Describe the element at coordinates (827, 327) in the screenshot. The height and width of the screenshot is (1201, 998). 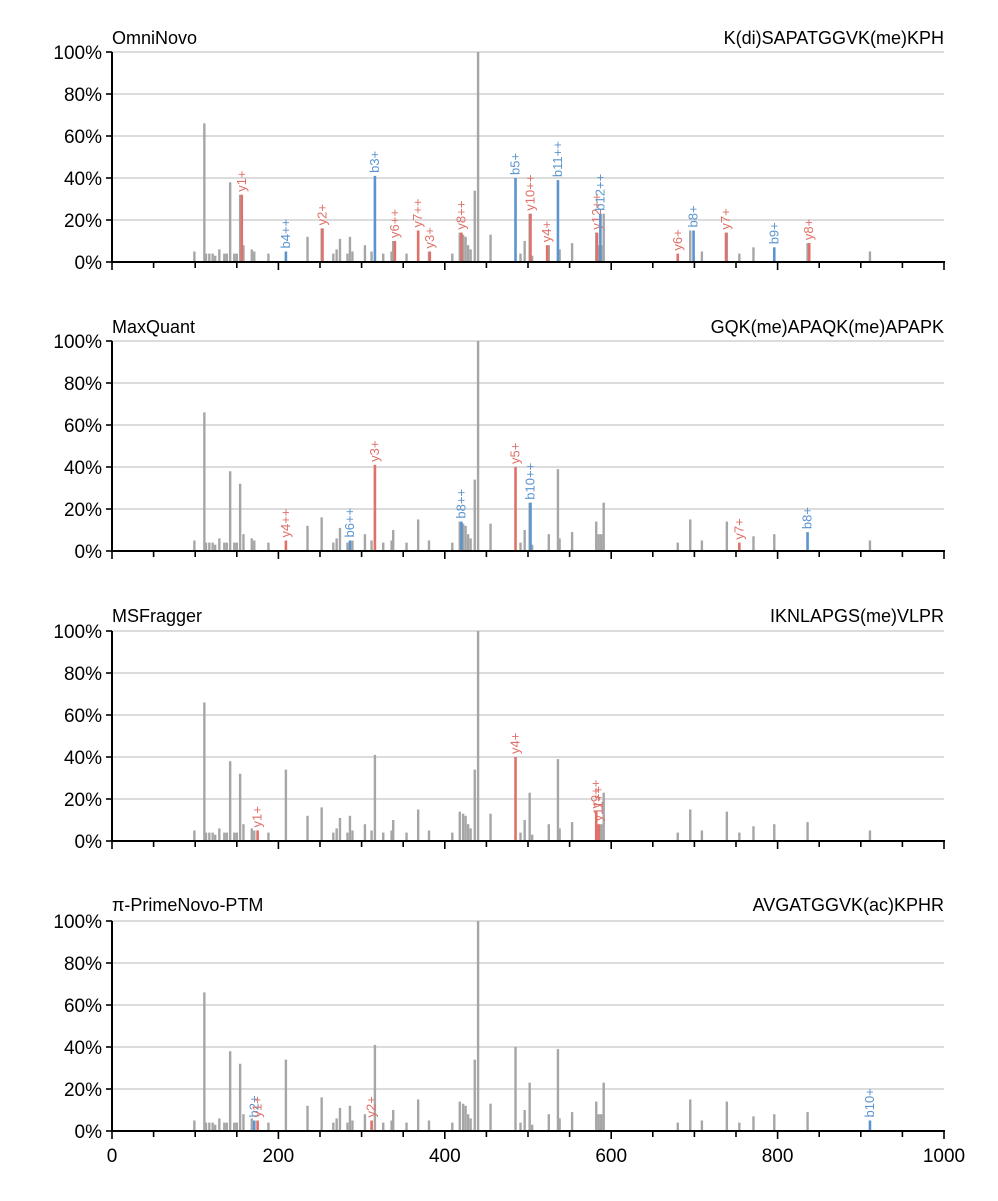
I see `panel-peptide-label: GQK(me)APAQK(me)APAPK` at that location.